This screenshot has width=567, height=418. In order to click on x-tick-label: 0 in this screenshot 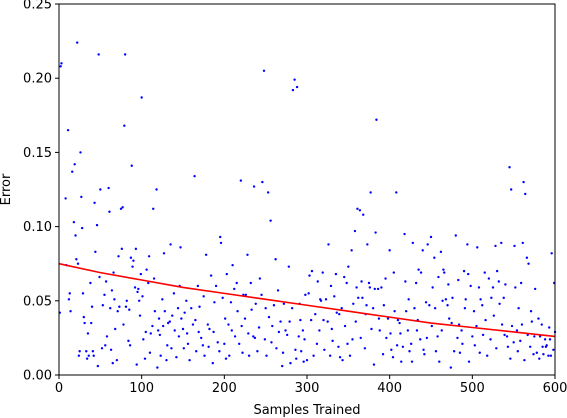, I will do `click(59, 388)`.